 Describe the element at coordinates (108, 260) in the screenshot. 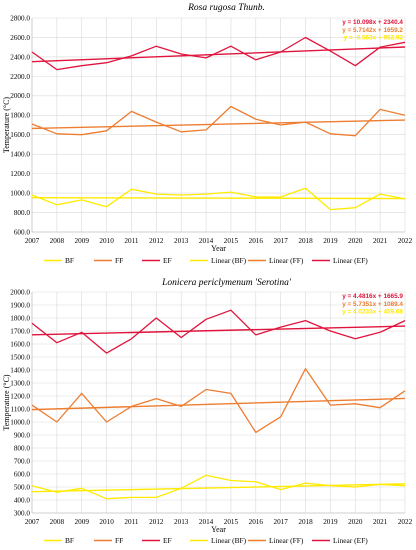

I see `legend-item: FF` at that location.